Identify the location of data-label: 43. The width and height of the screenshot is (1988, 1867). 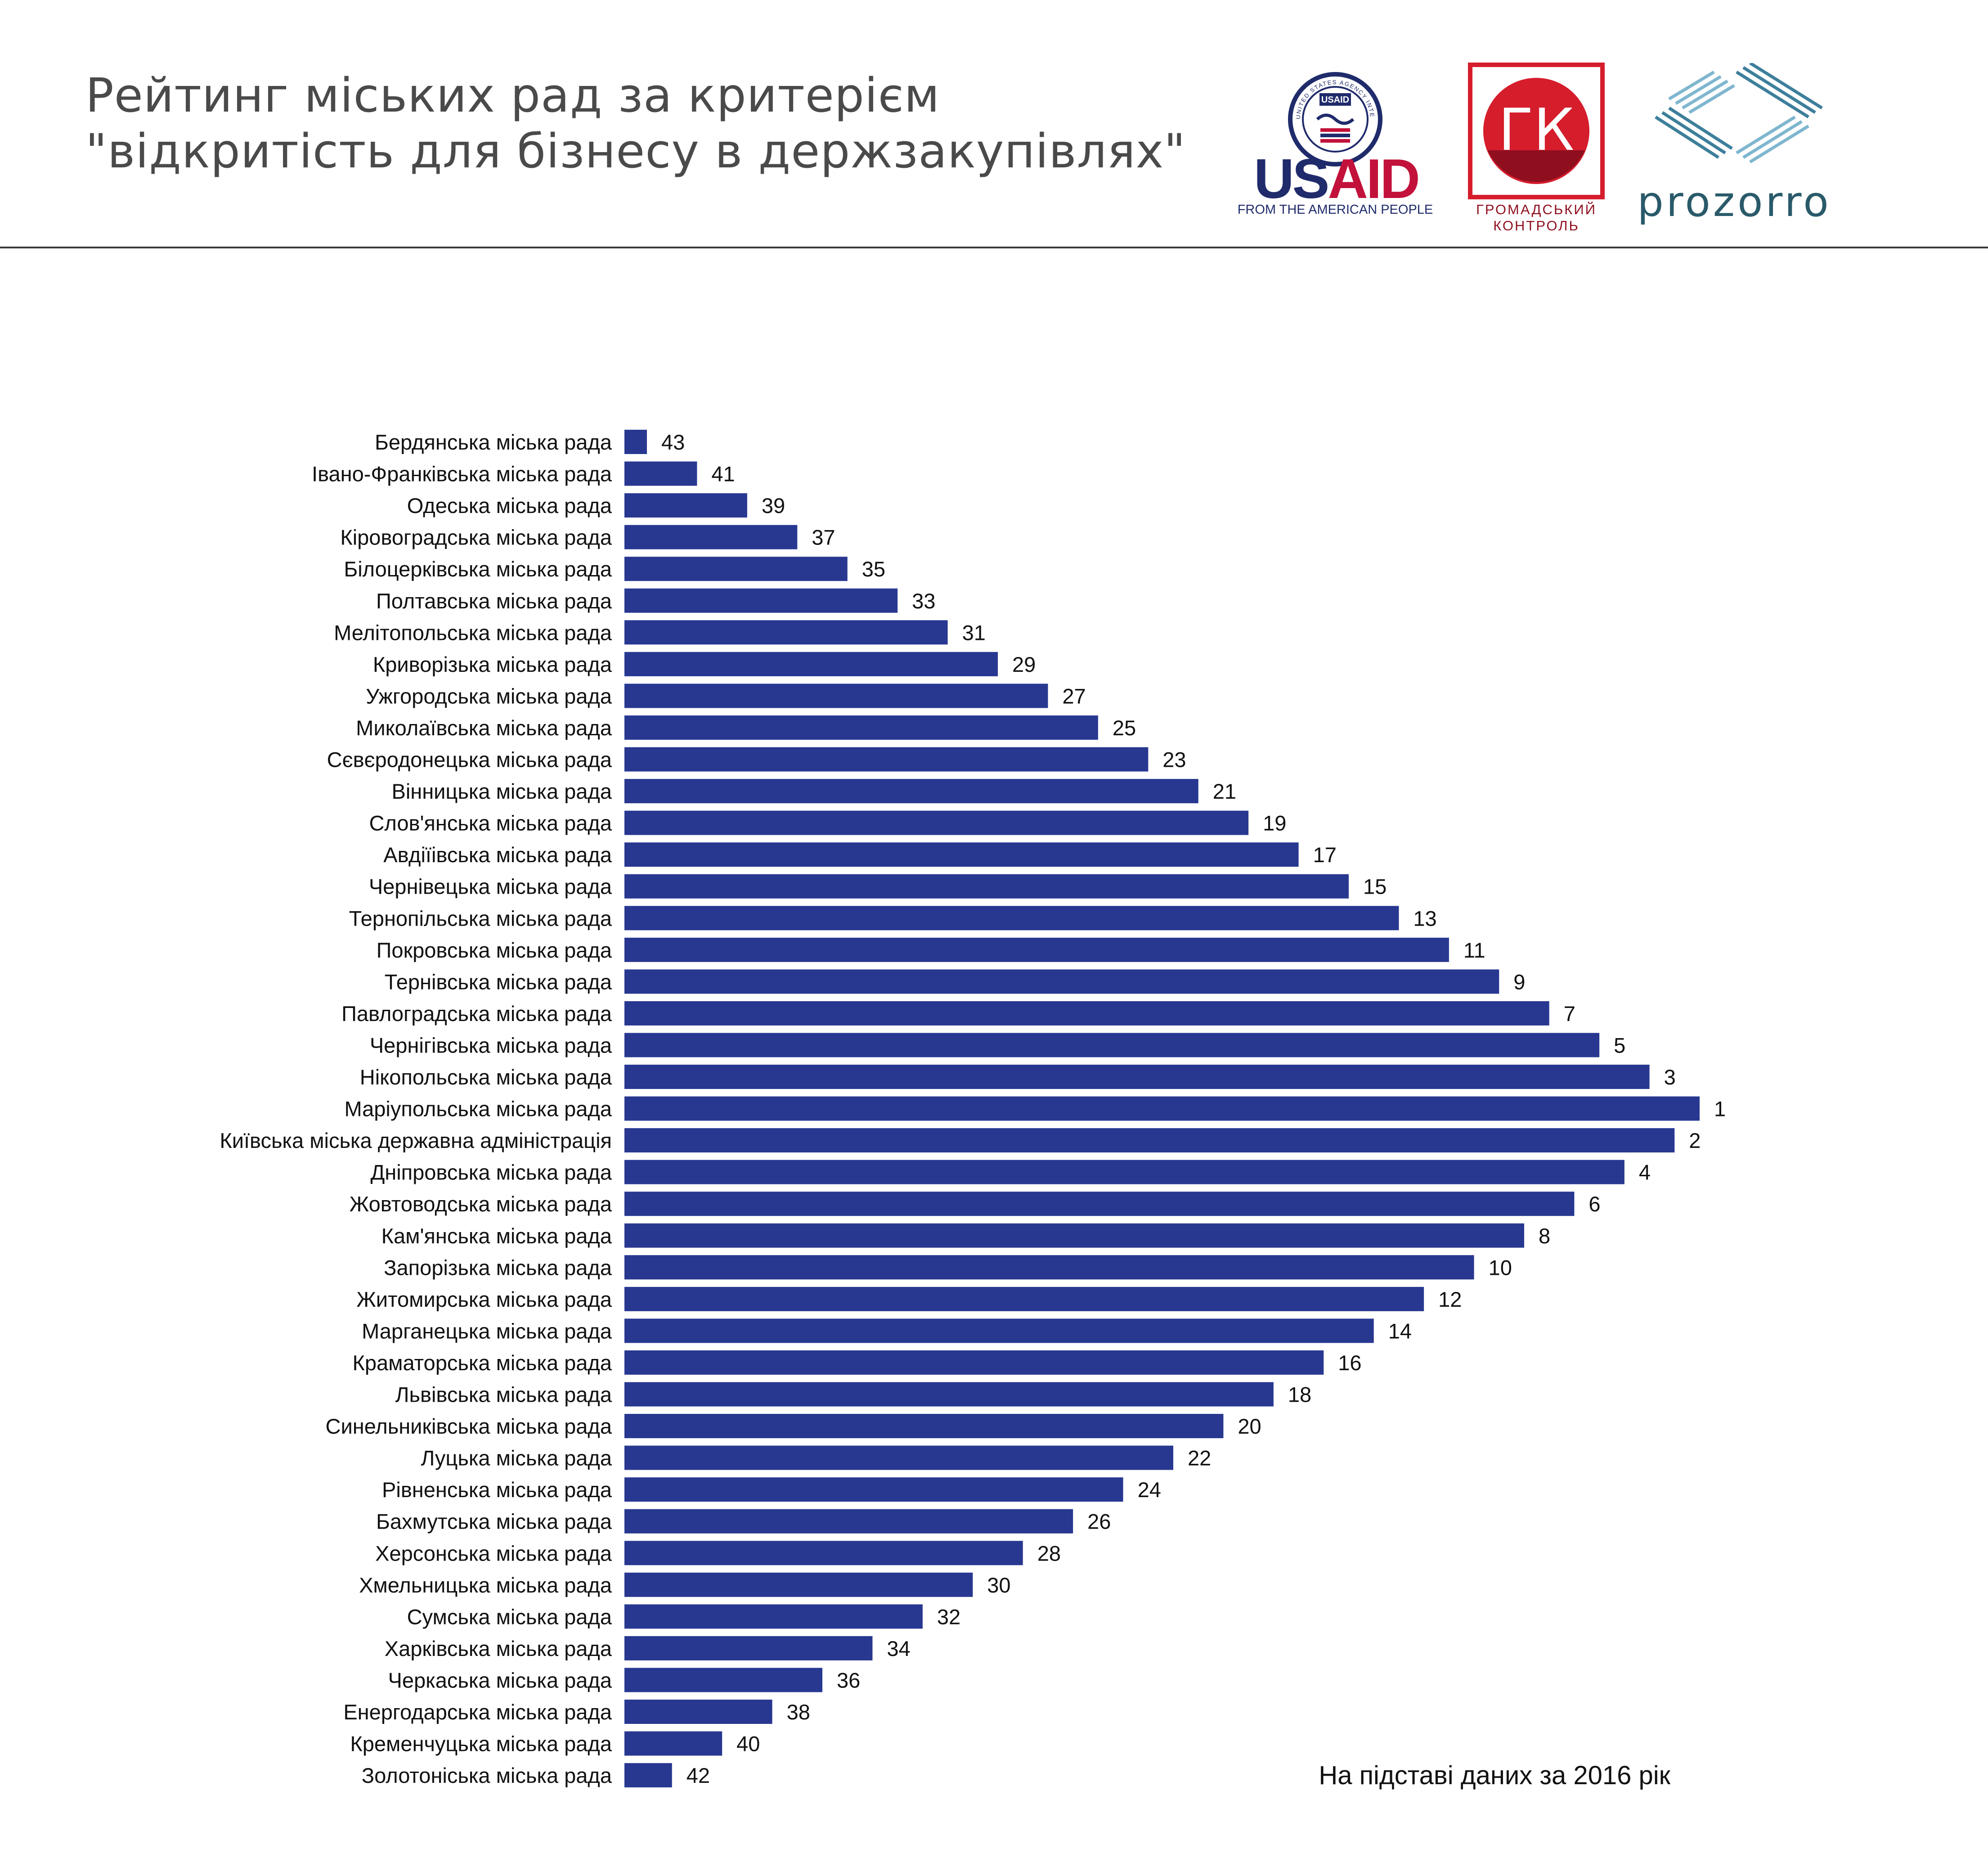
(673, 442).